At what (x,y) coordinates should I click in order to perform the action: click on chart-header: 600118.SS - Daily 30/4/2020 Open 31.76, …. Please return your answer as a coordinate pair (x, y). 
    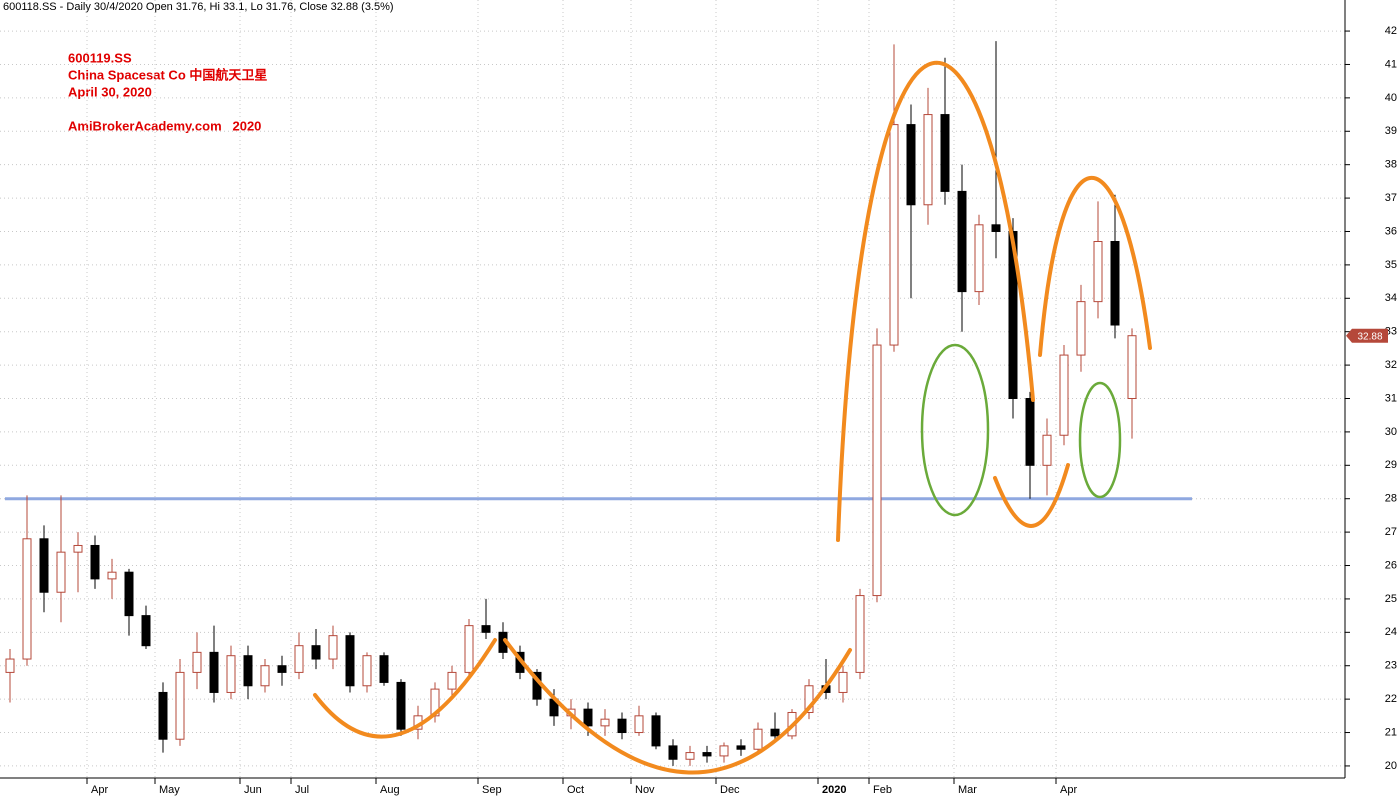
    Looking at the image, I should click on (198, 7).